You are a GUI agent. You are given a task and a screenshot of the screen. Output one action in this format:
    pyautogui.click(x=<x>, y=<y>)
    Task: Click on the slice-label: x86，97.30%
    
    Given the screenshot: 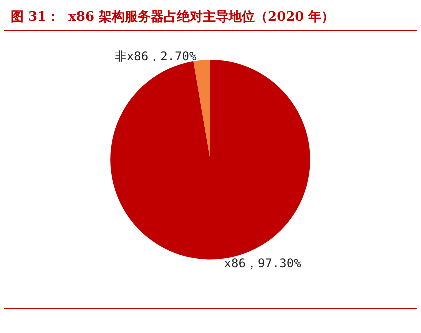 What is the action you would take?
    pyautogui.click(x=263, y=263)
    